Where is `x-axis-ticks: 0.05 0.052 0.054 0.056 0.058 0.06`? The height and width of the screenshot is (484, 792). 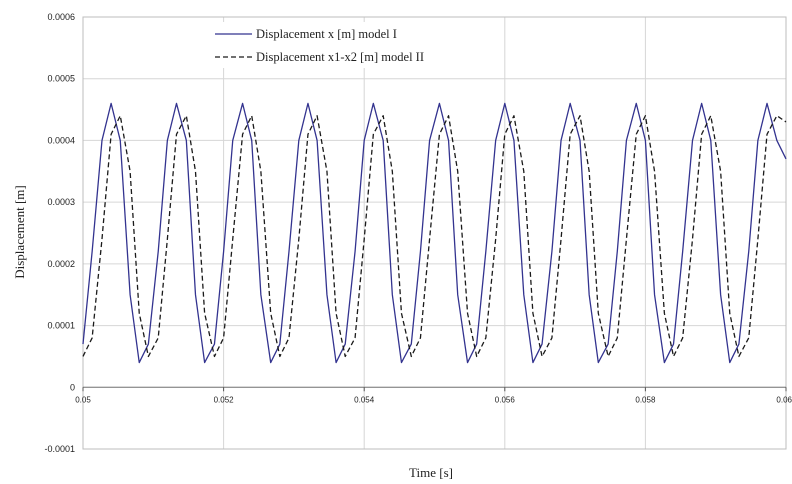
x-axis-ticks: 0.05 0.052 0.054 0.056 0.058 0.06 is located at coordinates (433, 395).